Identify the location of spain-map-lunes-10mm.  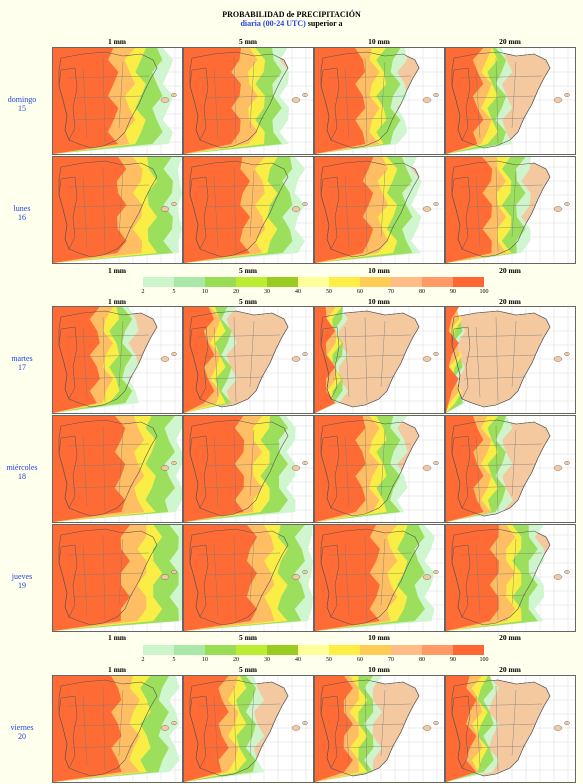
(379, 210).